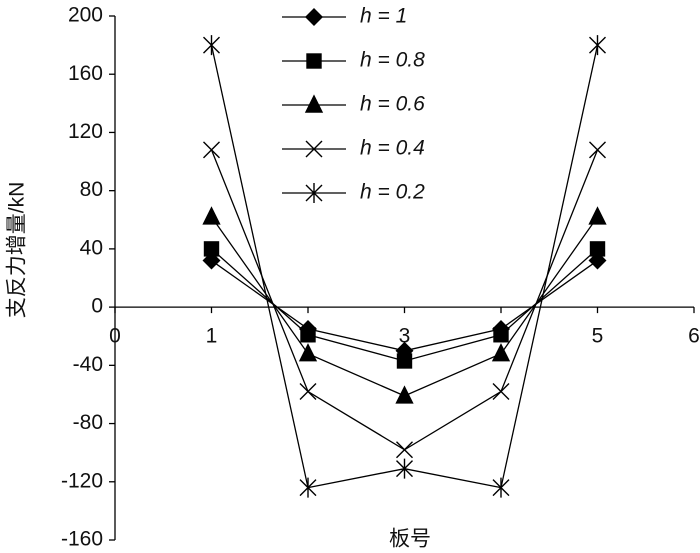  I want to click on x-tick-label: 1, so click(212, 336).